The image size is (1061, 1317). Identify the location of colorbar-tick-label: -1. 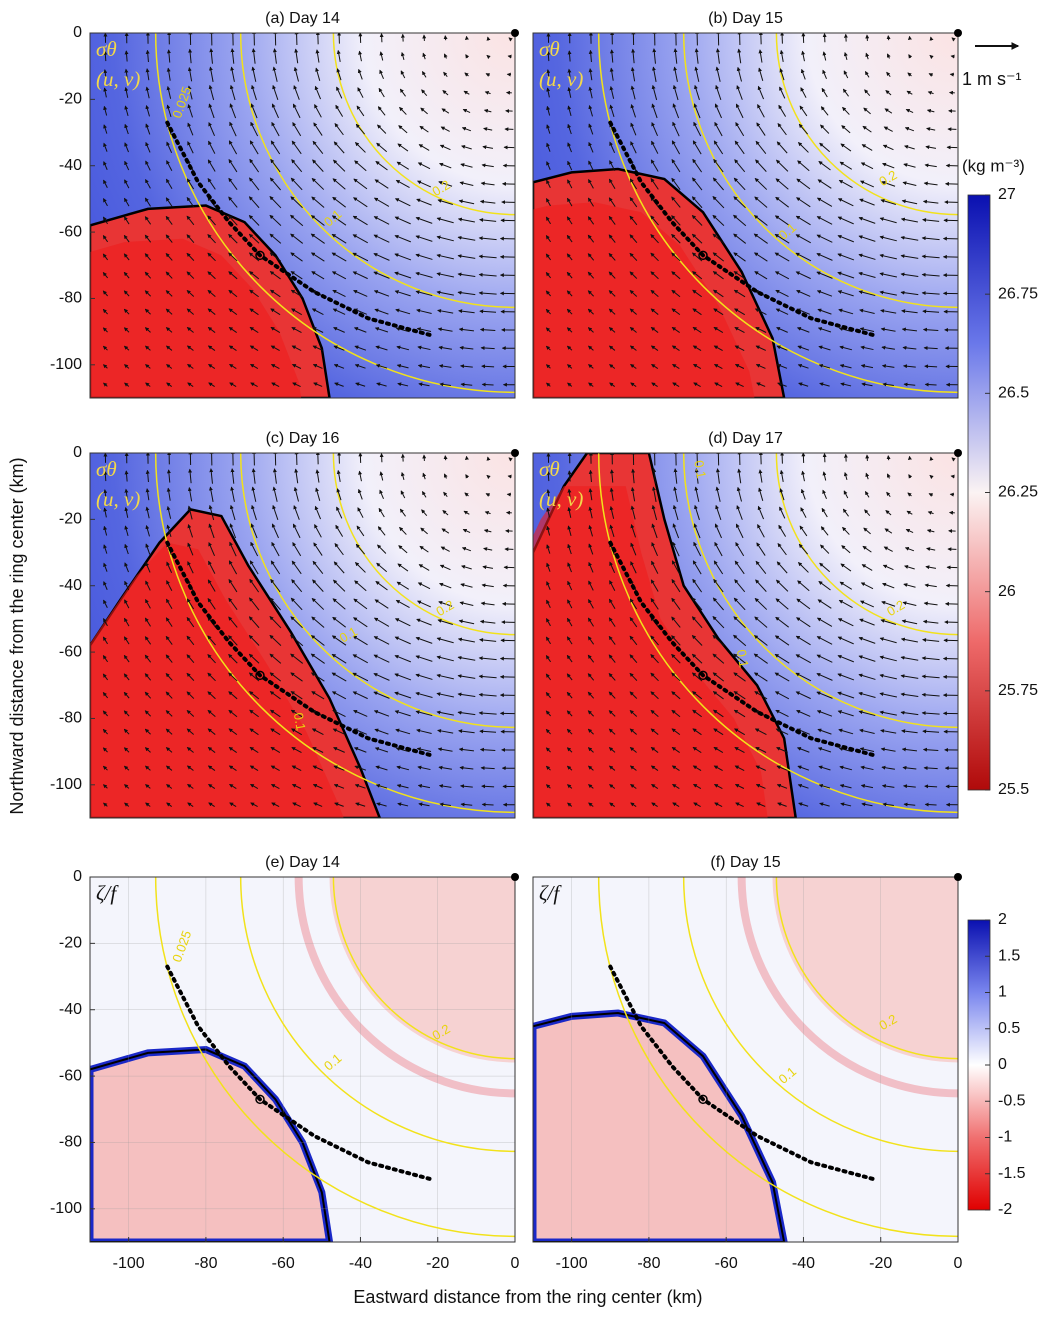
(1005, 1137).